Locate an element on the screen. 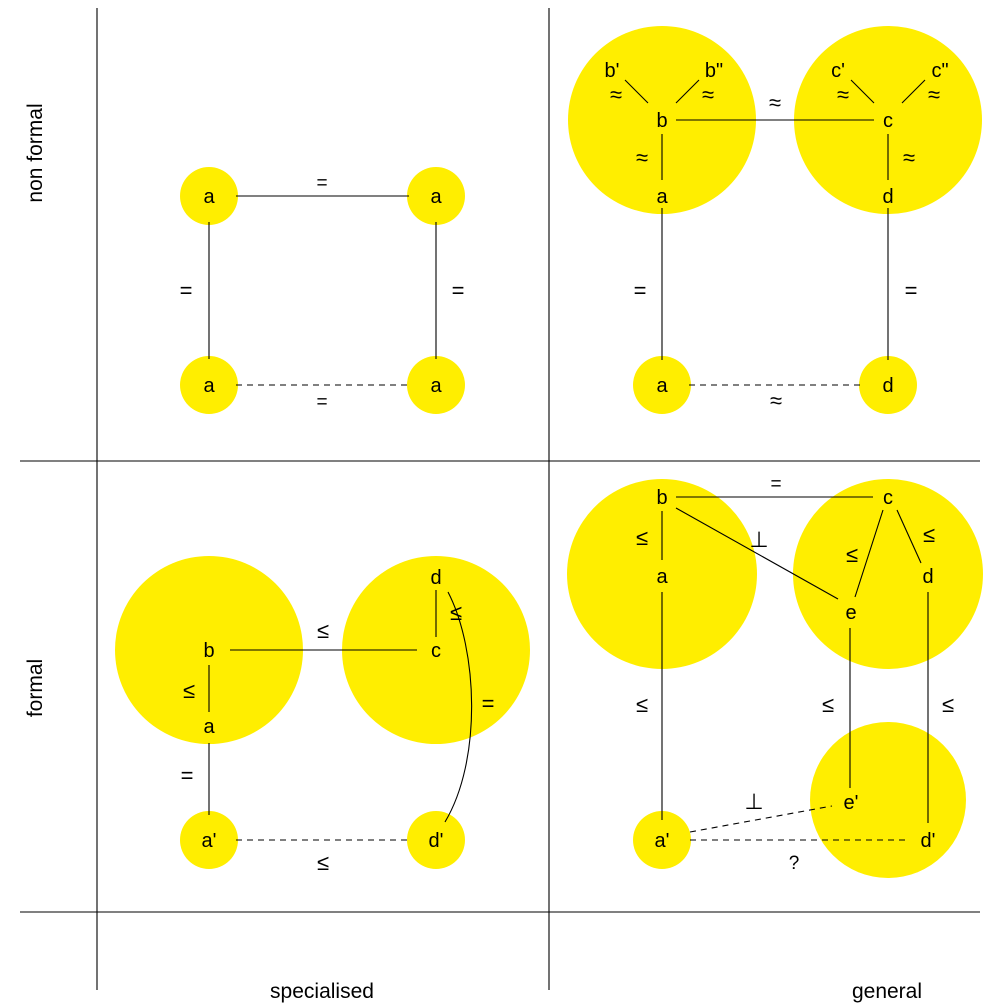 This screenshot has width=993, height=1007. relation-c-e: ≤ is located at coordinates (852, 554).